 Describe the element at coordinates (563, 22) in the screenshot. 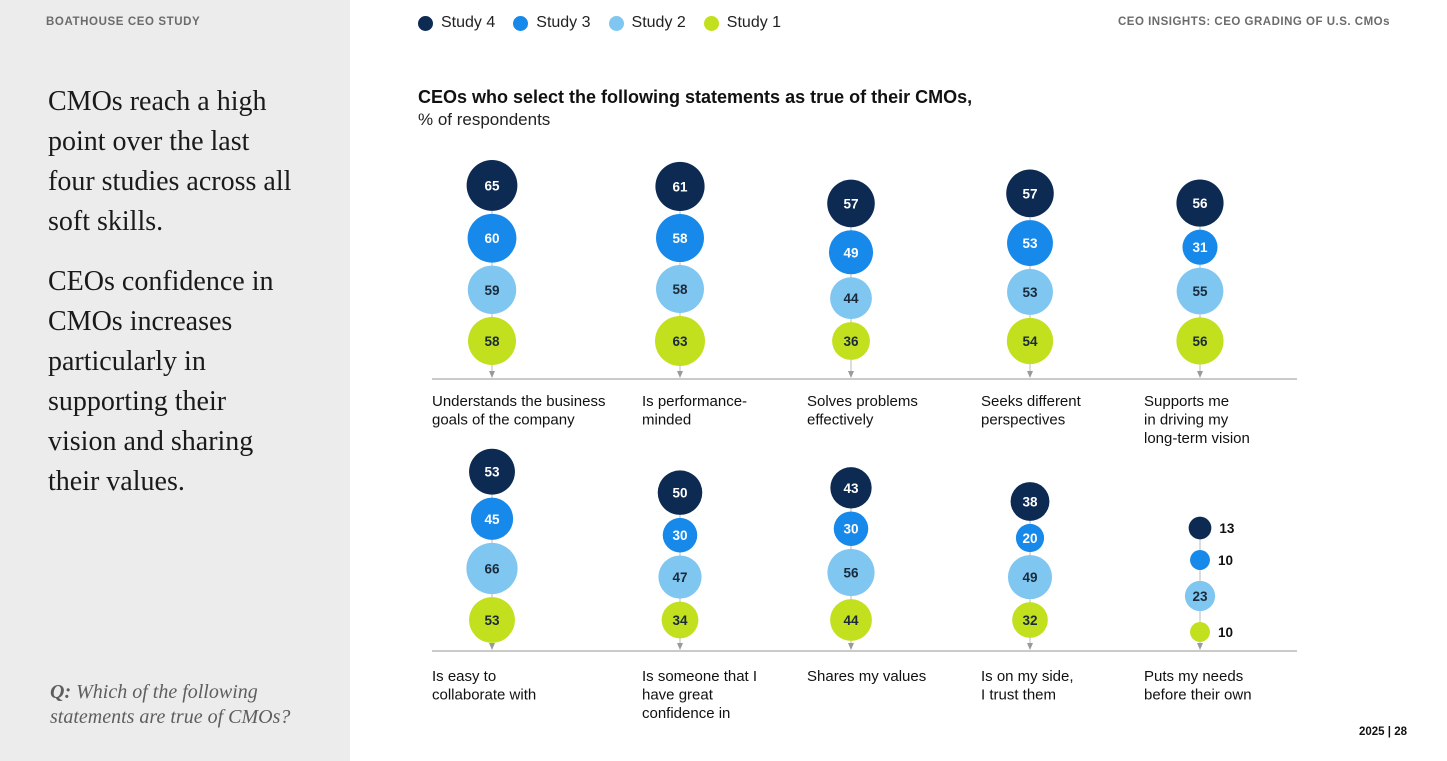

I see `legend-label: Study 3` at that location.